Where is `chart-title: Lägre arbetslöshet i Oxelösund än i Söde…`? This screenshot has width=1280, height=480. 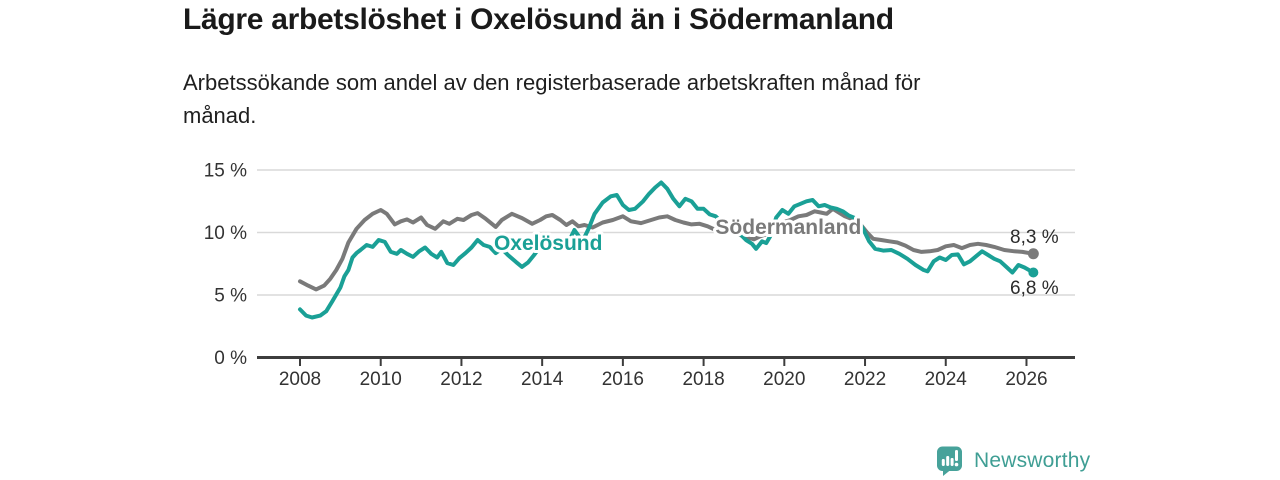
chart-title: Lägre arbetslöshet i Oxelösund än i Söde… is located at coordinates (538, 19).